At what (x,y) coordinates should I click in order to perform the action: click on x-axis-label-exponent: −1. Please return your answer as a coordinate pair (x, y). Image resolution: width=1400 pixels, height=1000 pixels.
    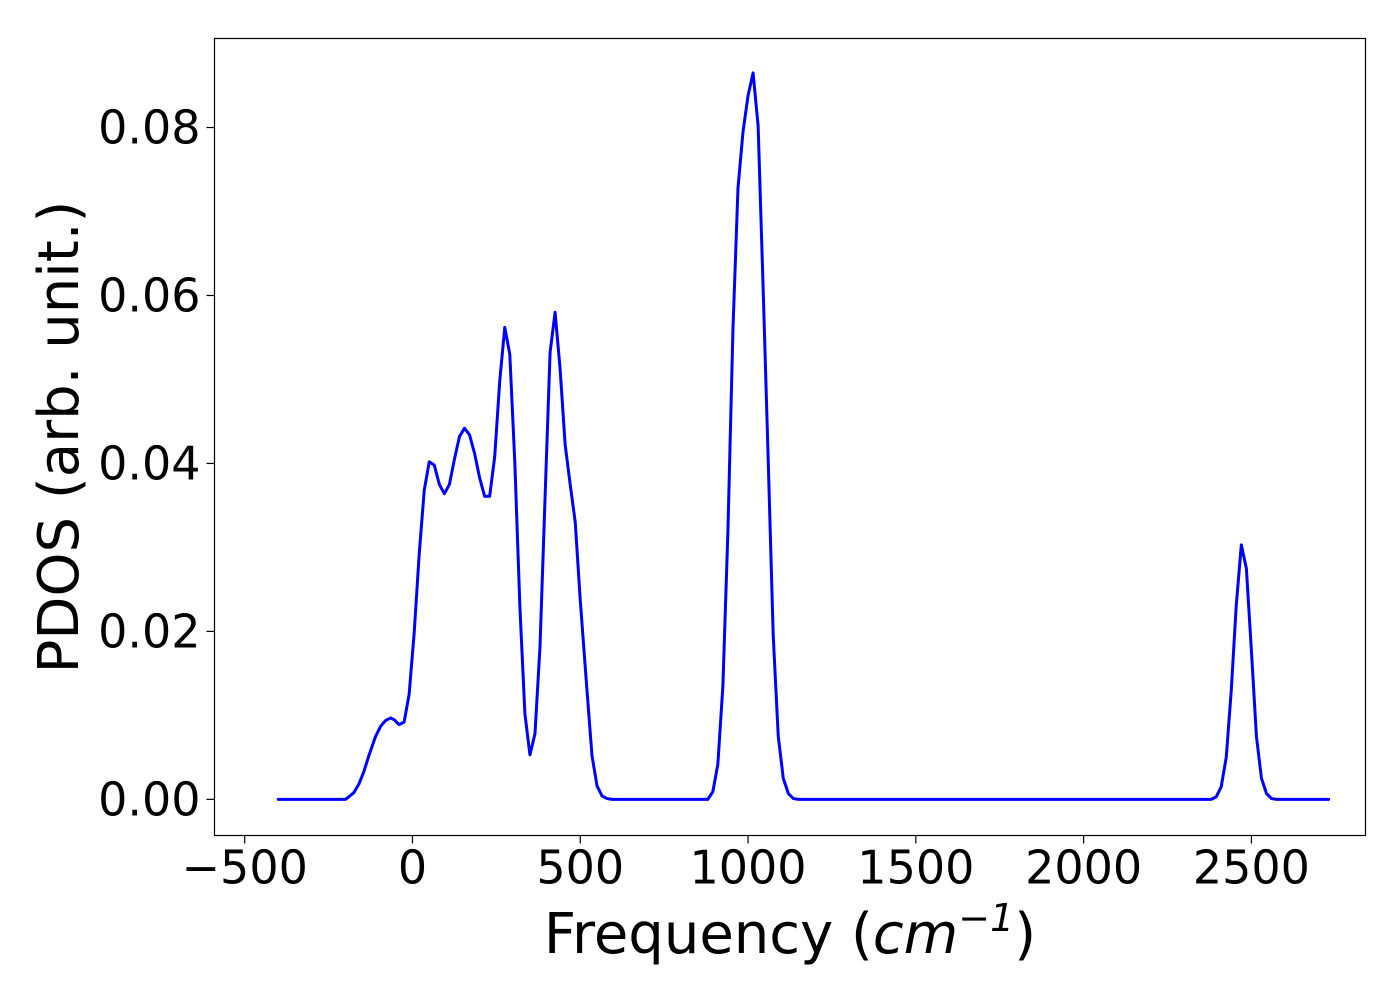
    Looking at the image, I should click on (986, 918).